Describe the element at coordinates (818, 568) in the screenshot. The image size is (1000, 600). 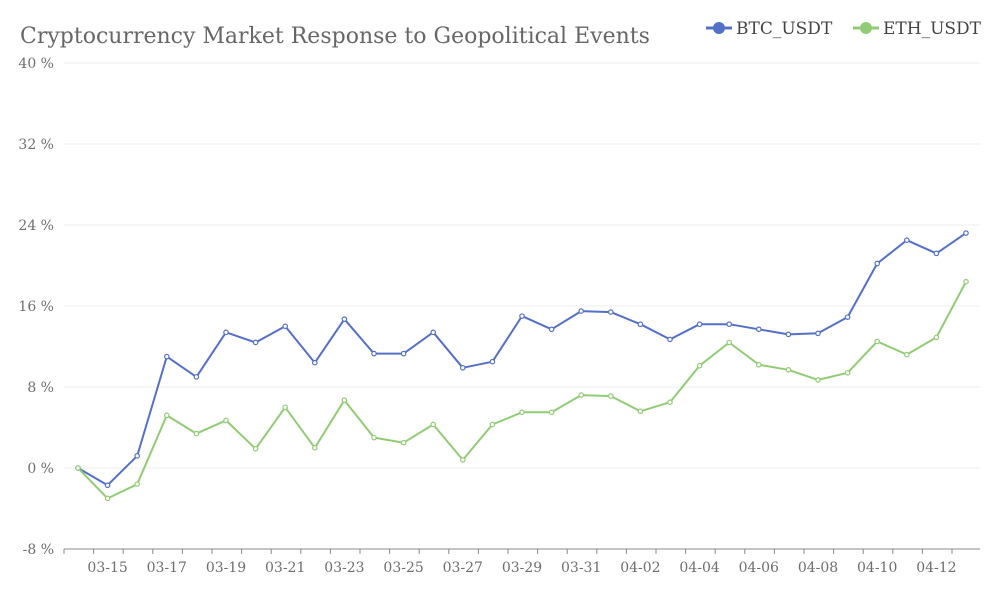
I see `x-tick-label: 04-08` at that location.